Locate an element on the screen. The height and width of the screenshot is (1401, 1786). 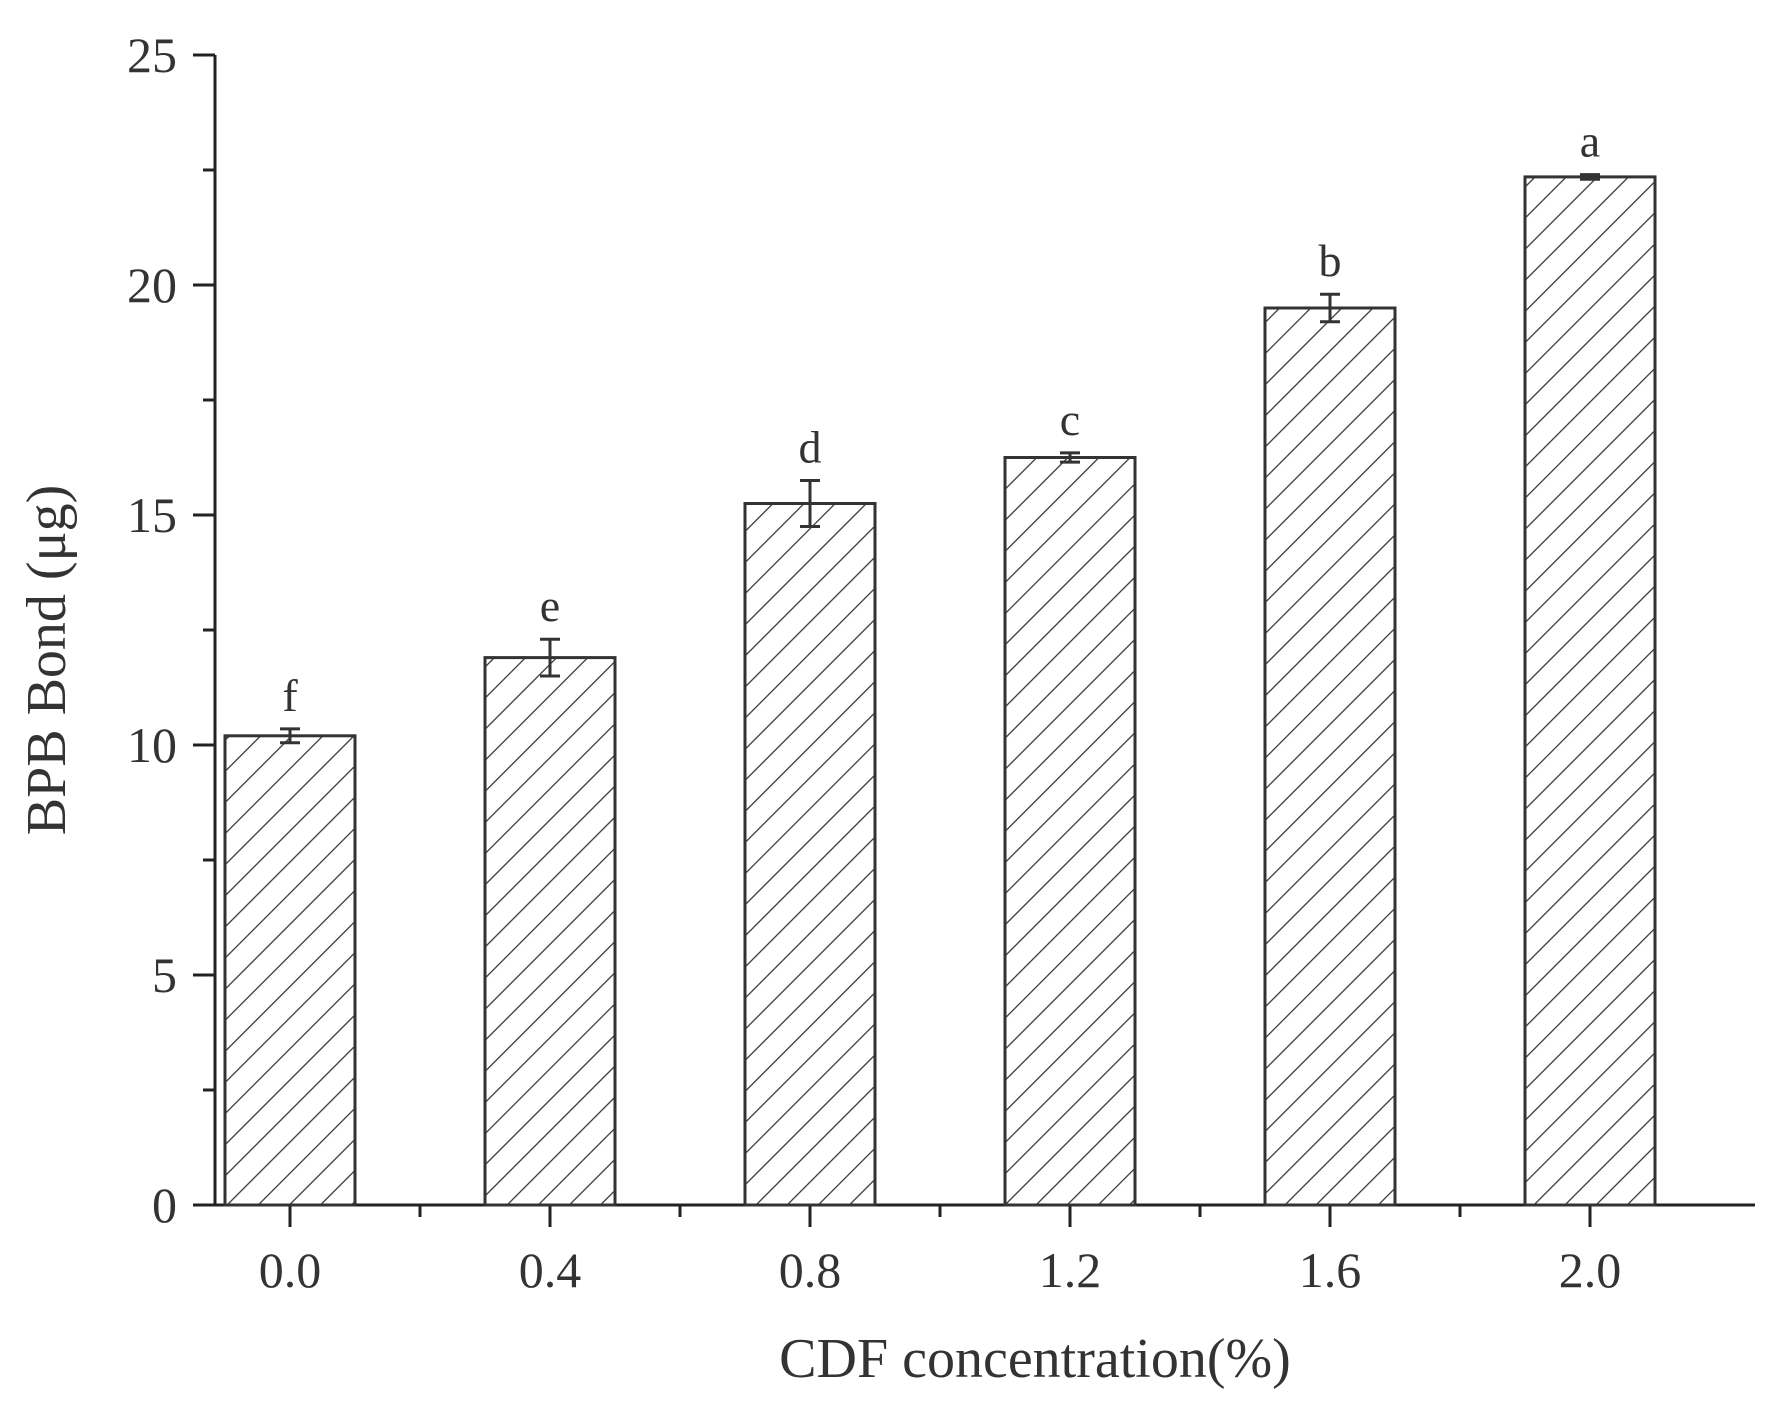
significance-label: c is located at coordinates (1070, 419).